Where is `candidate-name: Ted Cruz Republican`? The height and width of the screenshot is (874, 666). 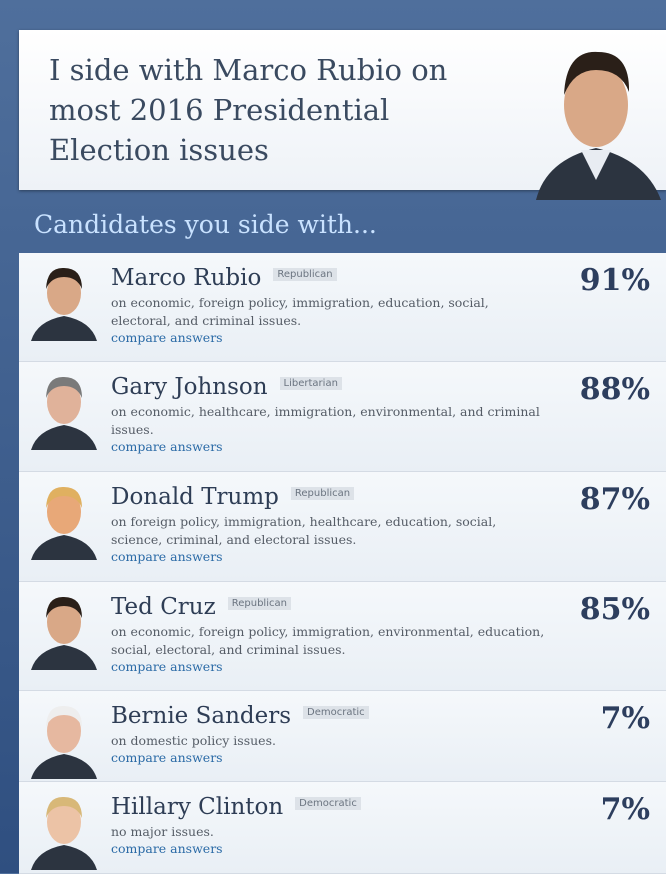
candidate-name: Ted Cruz Republican is located at coordinates (201, 607).